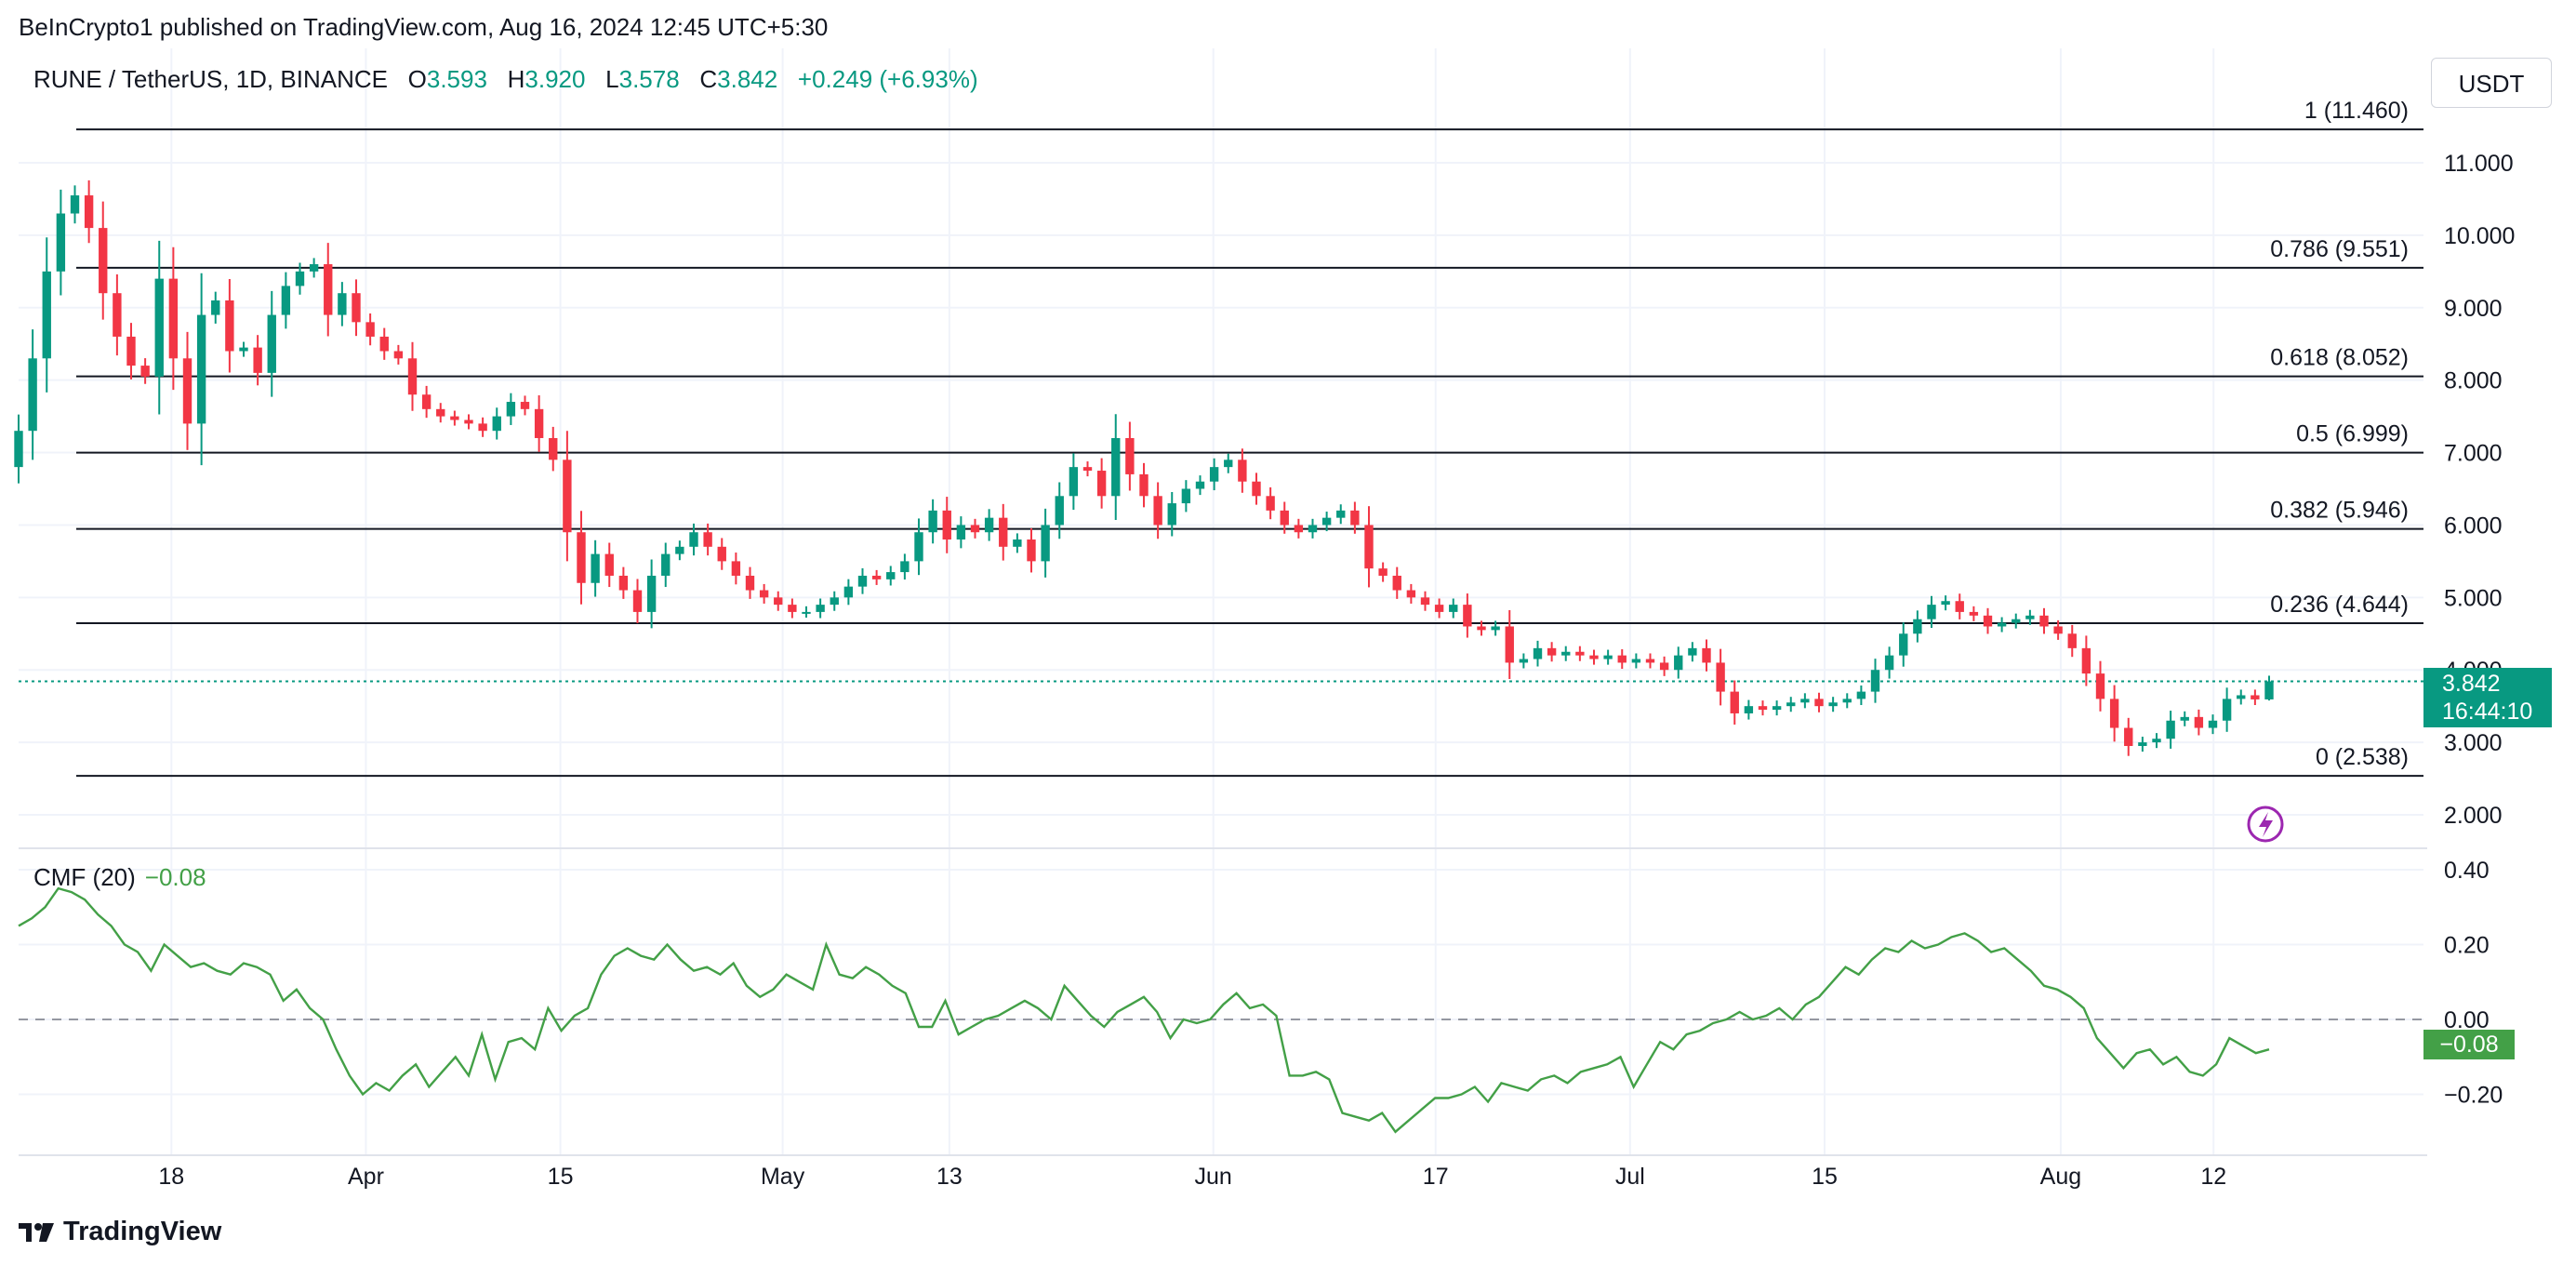 The width and height of the screenshot is (2576, 1265). What do you see at coordinates (120, 1232) in the screenshot?
I see `tradingview-logo: TradingView` at bounding box center [120, 1232].